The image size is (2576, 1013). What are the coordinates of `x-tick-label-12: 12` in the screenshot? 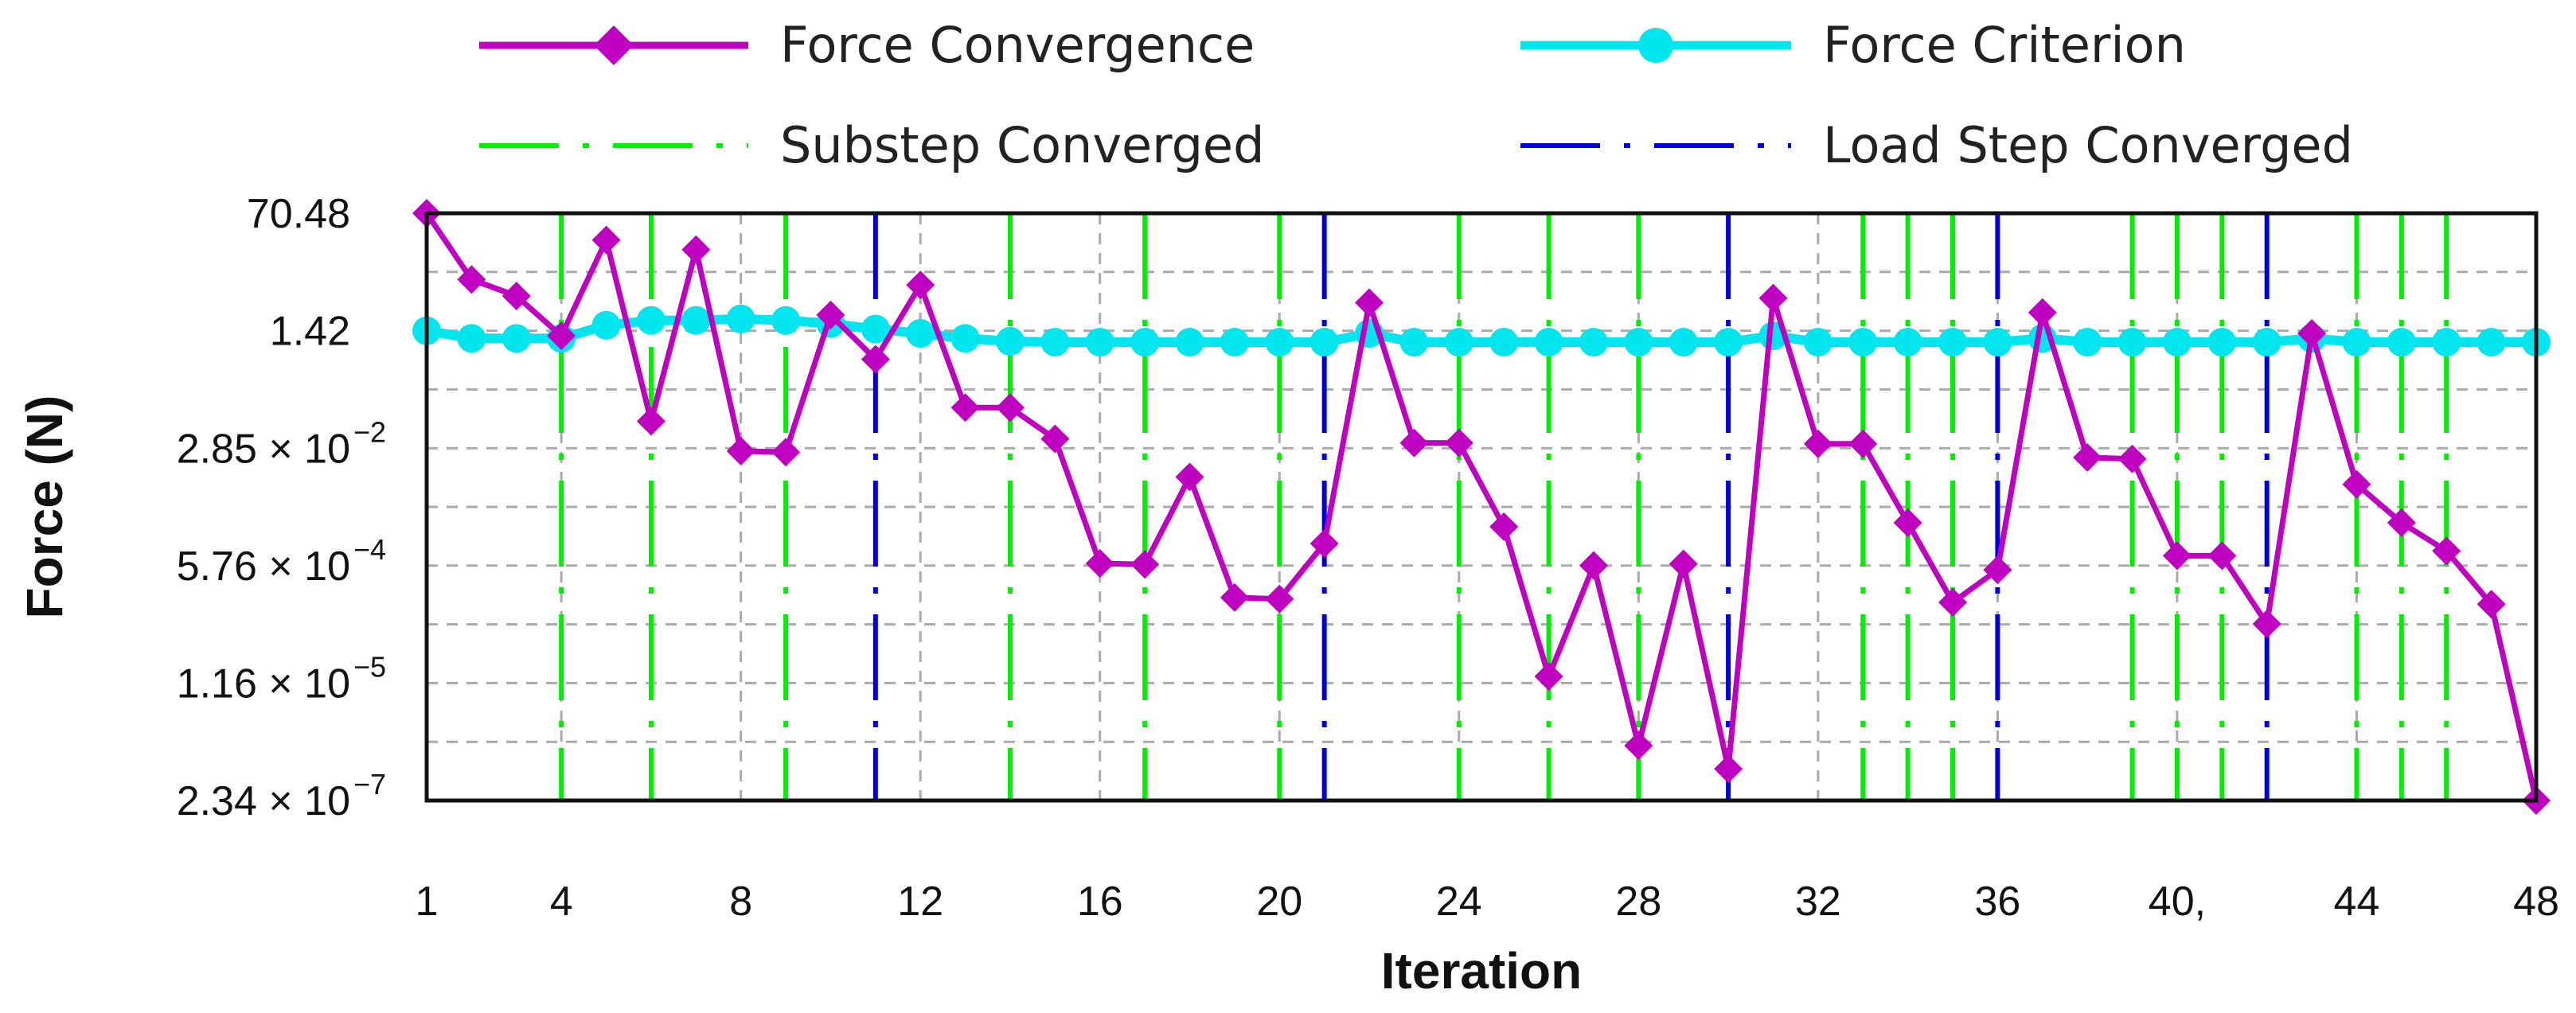 It's located at (920, 902).